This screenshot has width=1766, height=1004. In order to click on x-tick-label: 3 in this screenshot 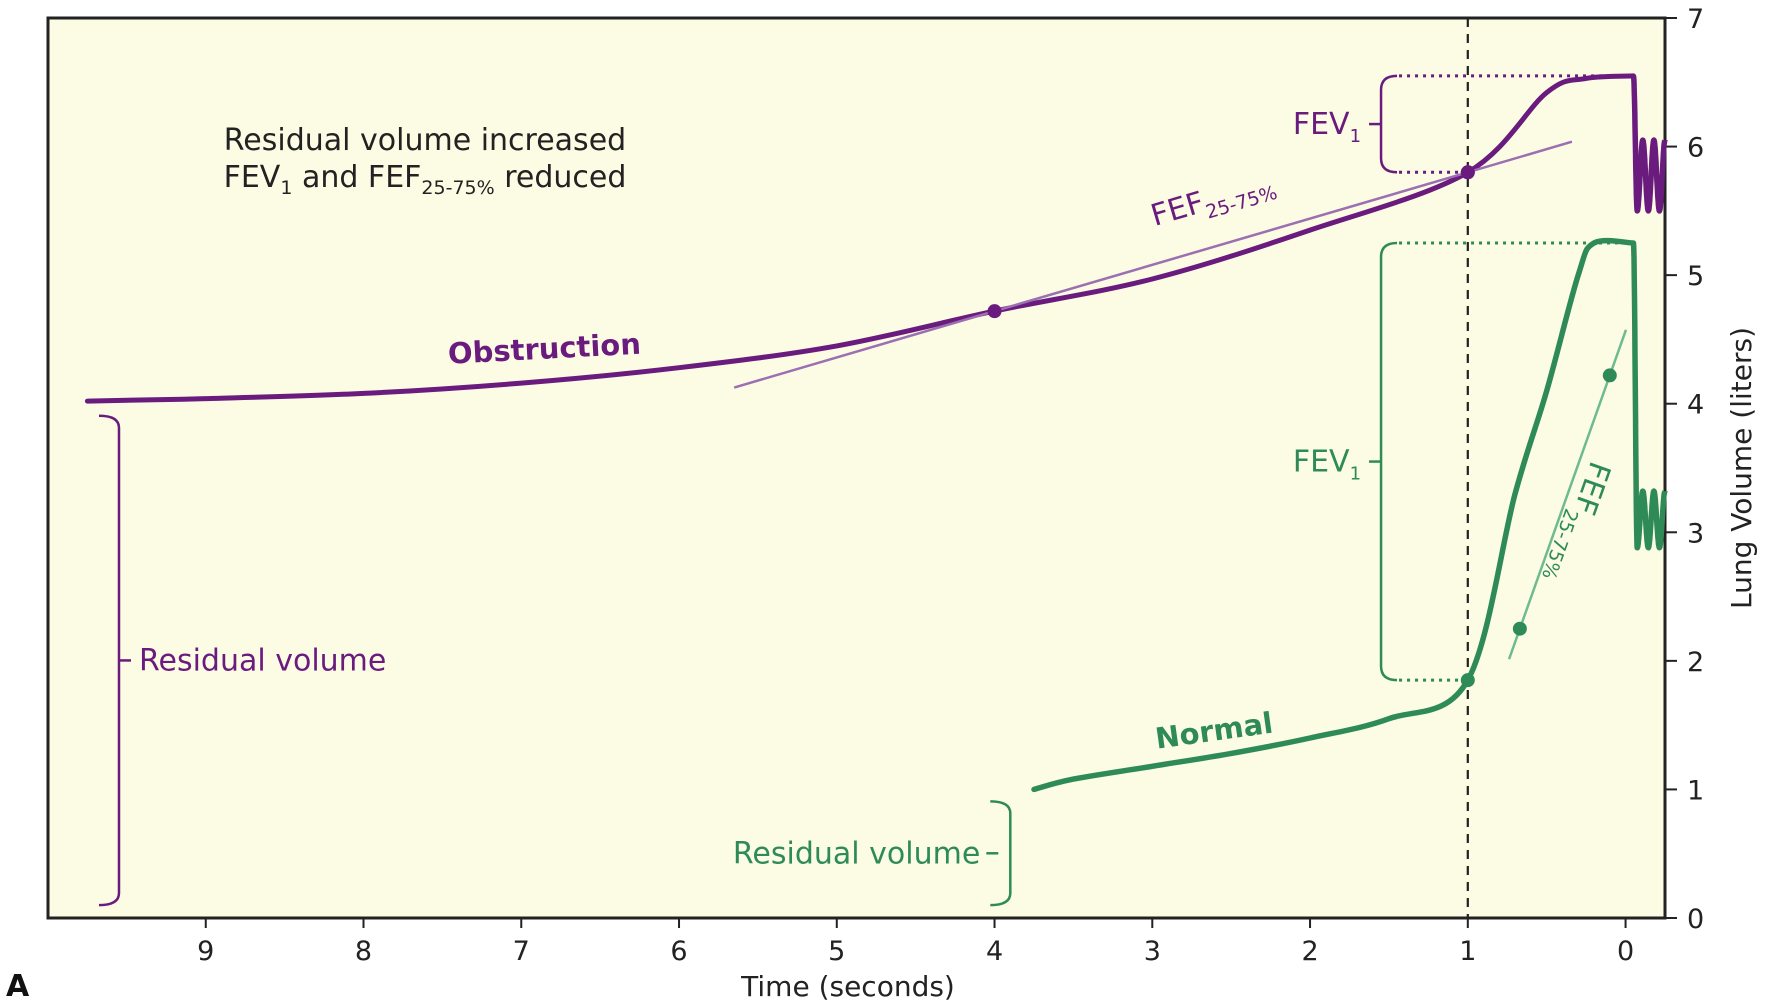, I will do `click(1152, 951)`.